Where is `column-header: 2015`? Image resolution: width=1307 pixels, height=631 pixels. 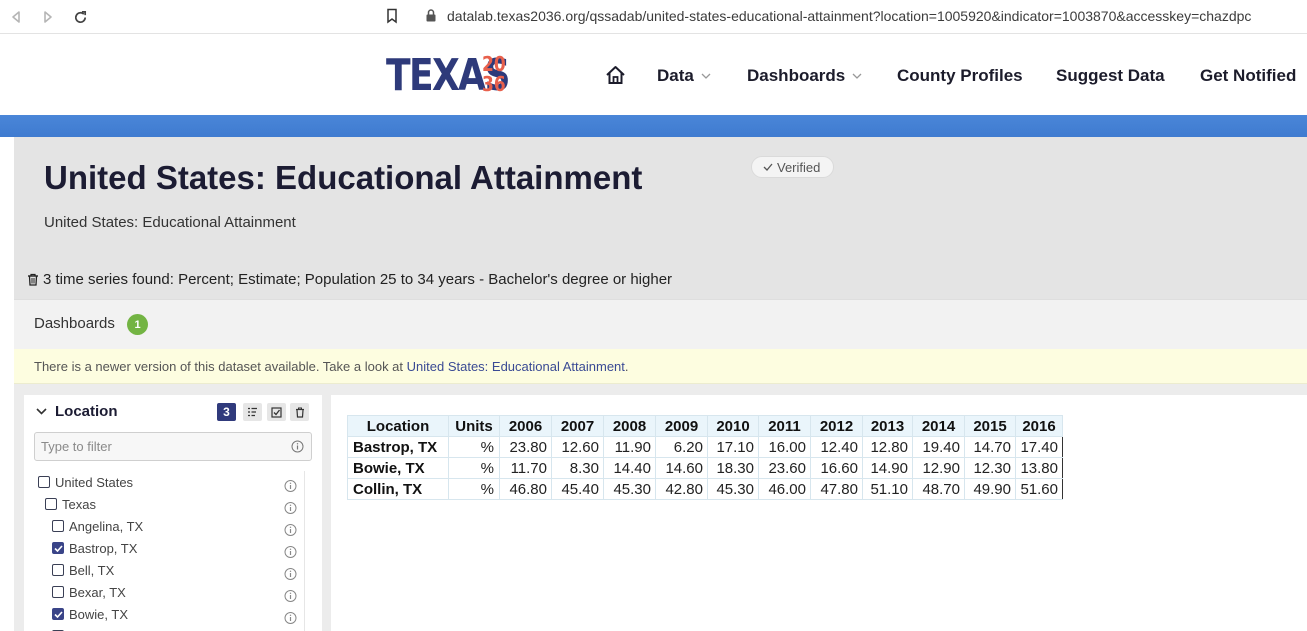 column-header: 2015 is located at coordinates (990, 426).